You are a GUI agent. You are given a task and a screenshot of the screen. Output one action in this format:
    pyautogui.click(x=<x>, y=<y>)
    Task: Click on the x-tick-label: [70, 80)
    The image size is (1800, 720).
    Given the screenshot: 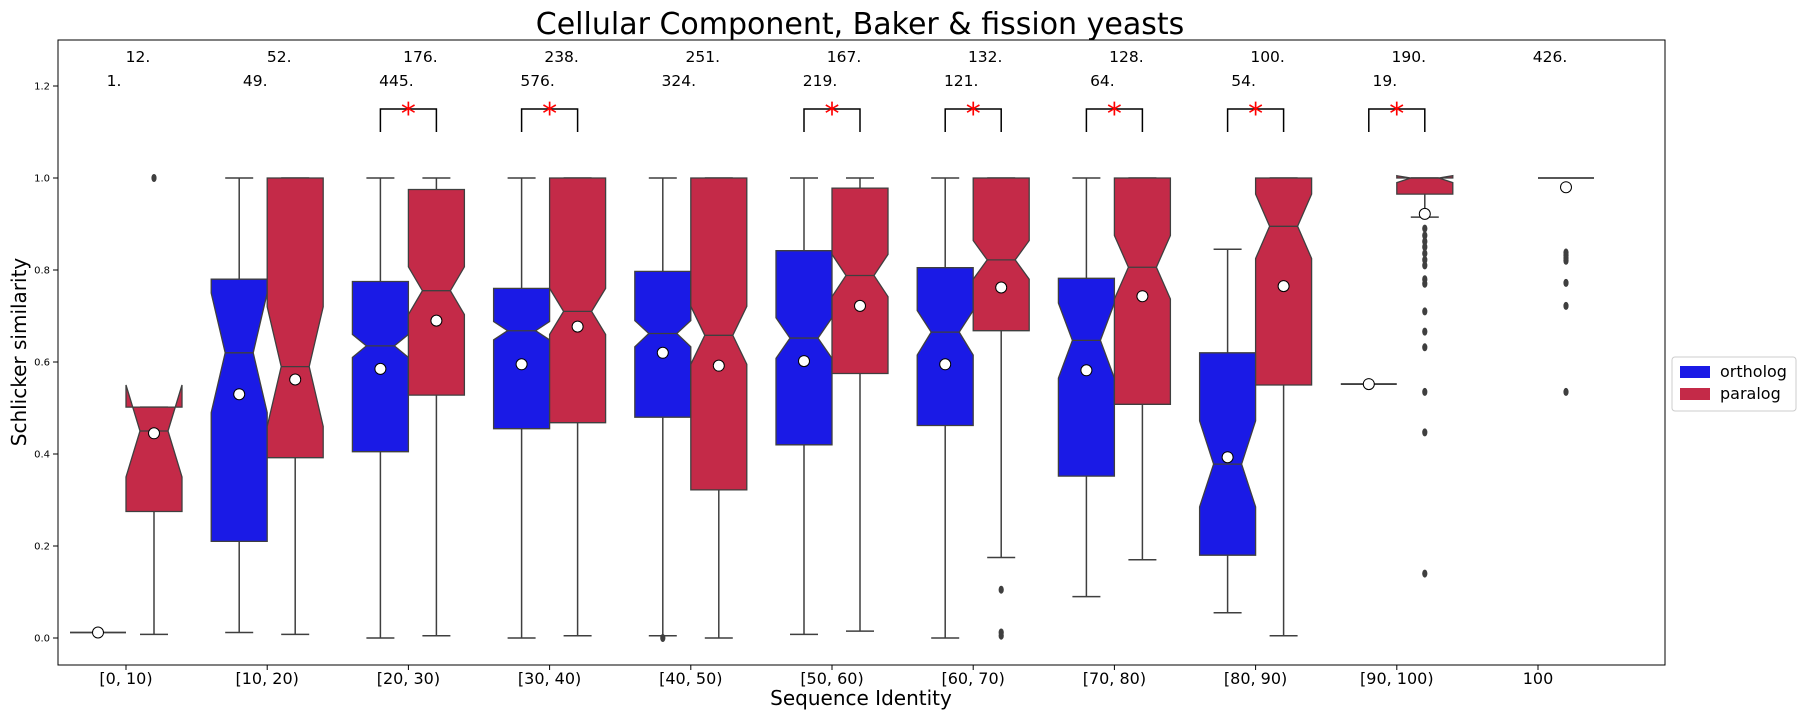 What is the action you would take?
    pyautogui.click(x=1114, y=678)
    